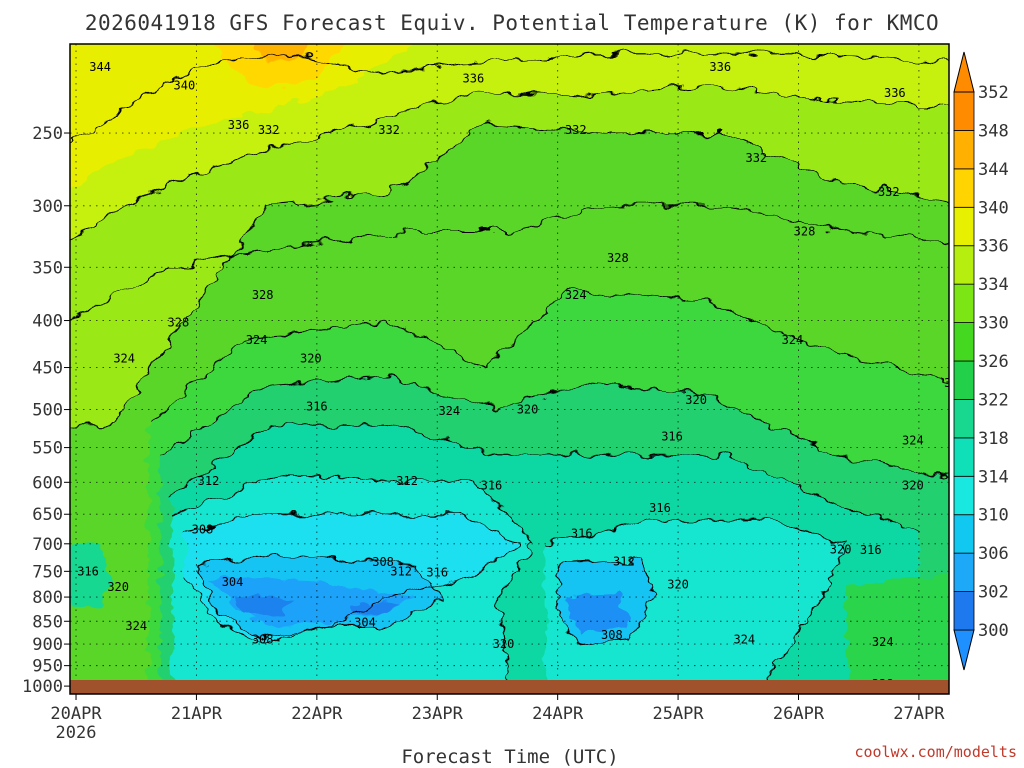 The image size is (1024, 768). What do you see at coordinates (993, 631) in the screenshot?
I see `colorbar-label: 300` at bounding box center [993, 631].